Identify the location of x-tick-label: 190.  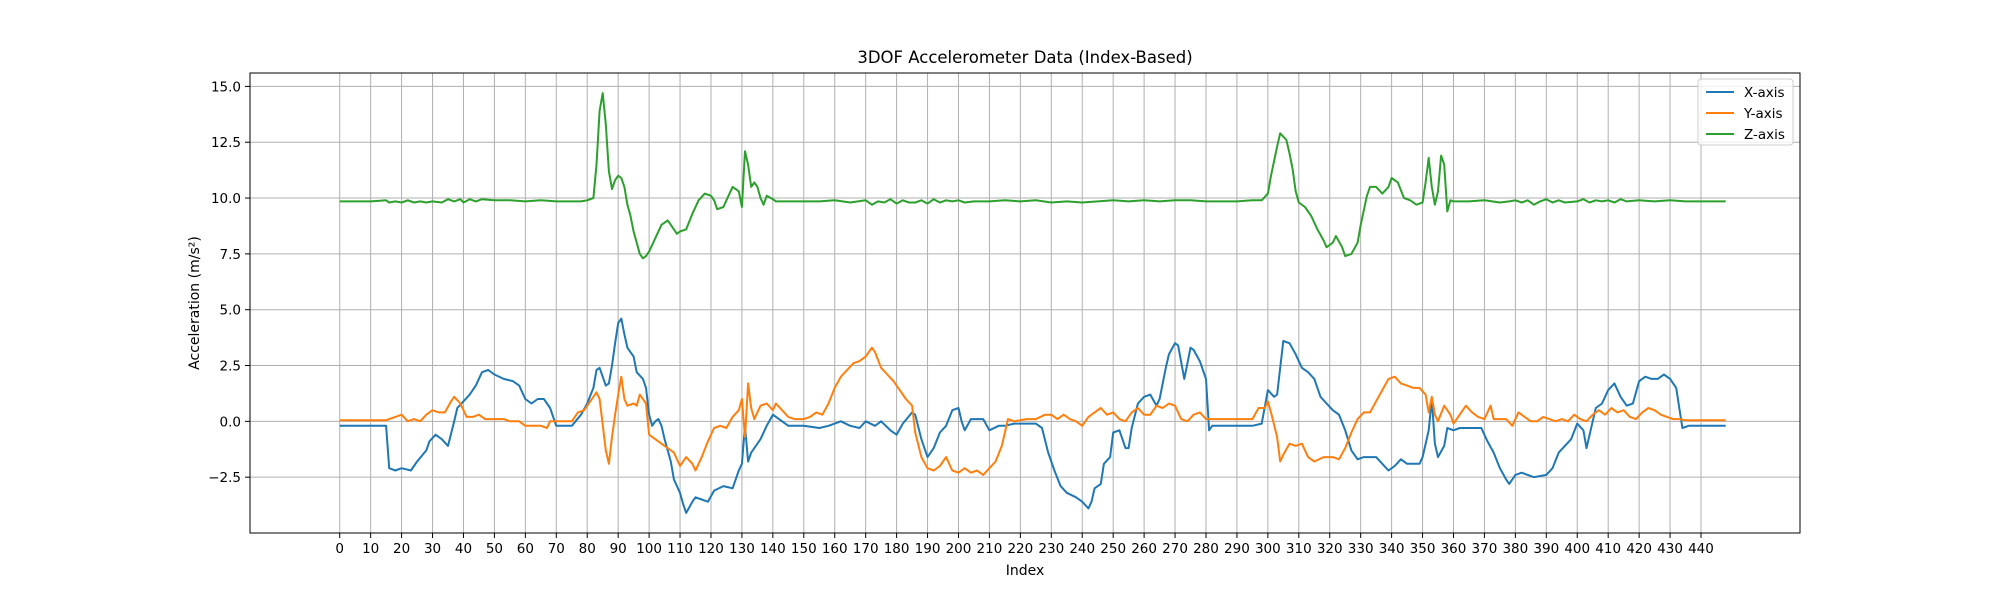
(928, 549).